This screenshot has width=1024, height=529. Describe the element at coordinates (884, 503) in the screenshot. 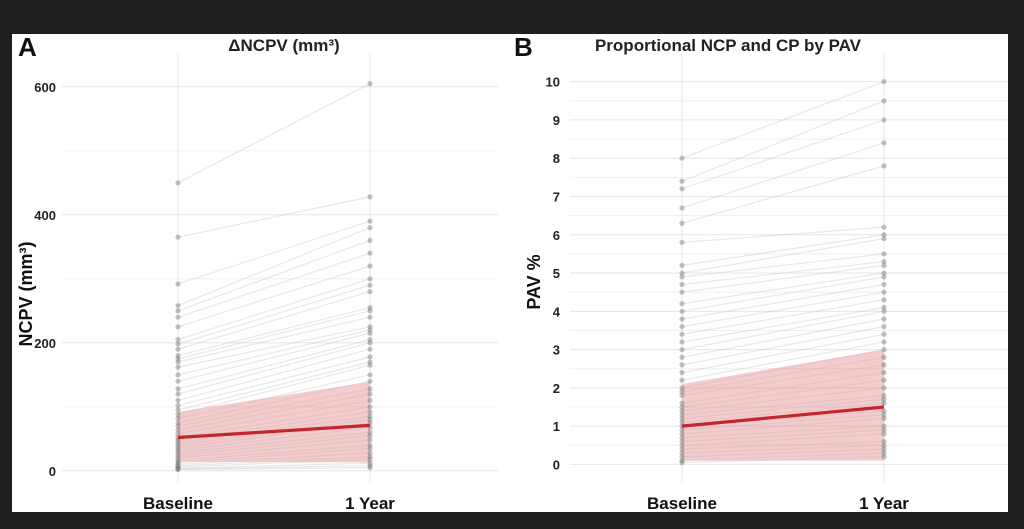

I see `panel-b-x-tick-label: 1 Year` at that location.